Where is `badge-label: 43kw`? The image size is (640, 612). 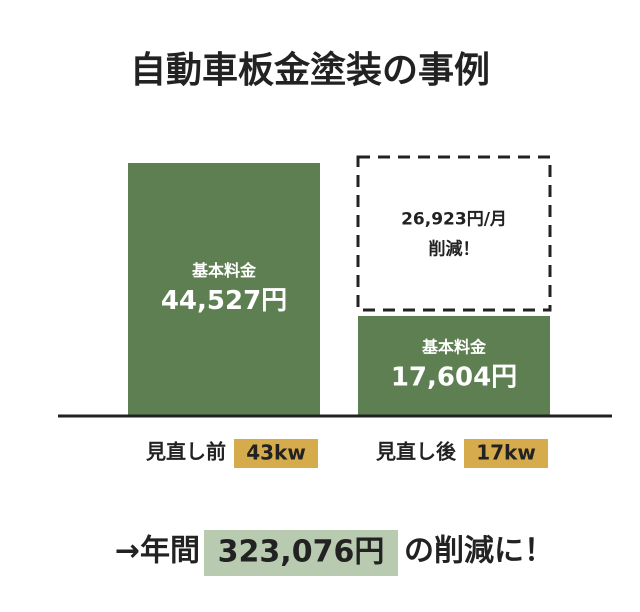 badge-label: 43kw is located at coordinates (276, 453).